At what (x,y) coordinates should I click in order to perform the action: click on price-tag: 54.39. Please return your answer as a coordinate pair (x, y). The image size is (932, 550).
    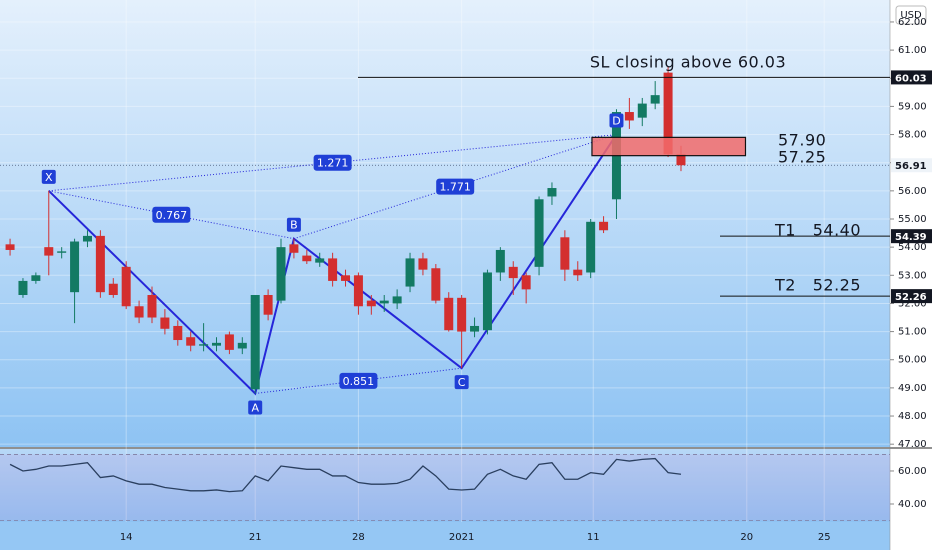
    Looking at the image, I should click on (911, 237).